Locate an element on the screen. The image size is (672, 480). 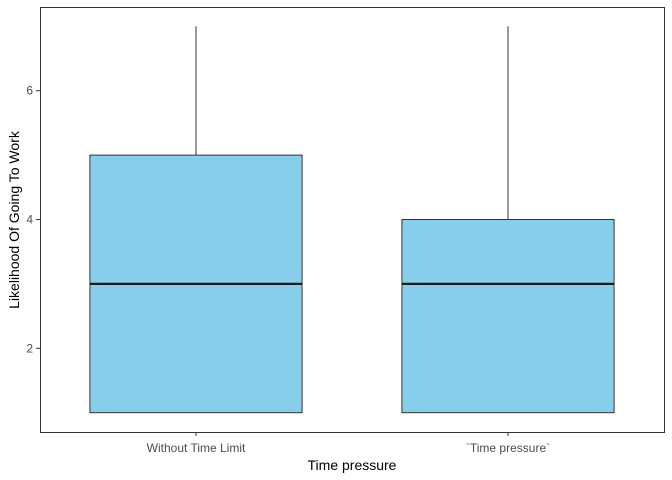
x-axis-ticks: Without Time Limit `Time pressure` is located at coordinates (348, 443).